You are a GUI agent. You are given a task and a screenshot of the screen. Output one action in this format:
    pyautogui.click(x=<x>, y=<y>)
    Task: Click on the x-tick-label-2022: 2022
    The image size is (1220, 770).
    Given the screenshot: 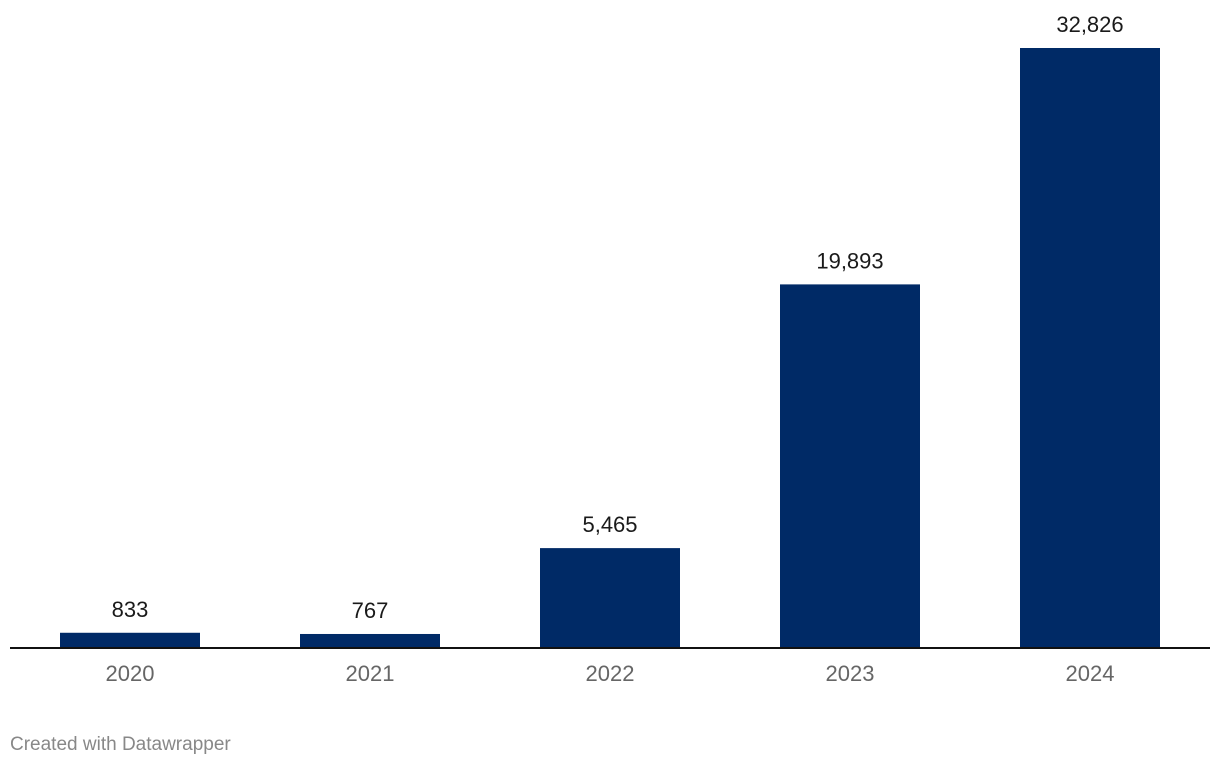 What is the action you would take?
    pyautogui.click(x=610, y=673)
    